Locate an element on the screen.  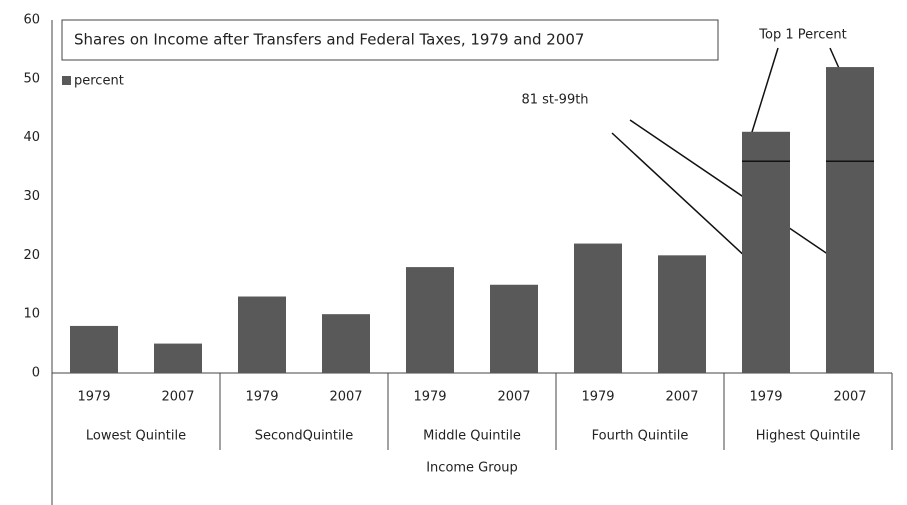
y-tick-label: 60 is located at coordinates (31, 20).